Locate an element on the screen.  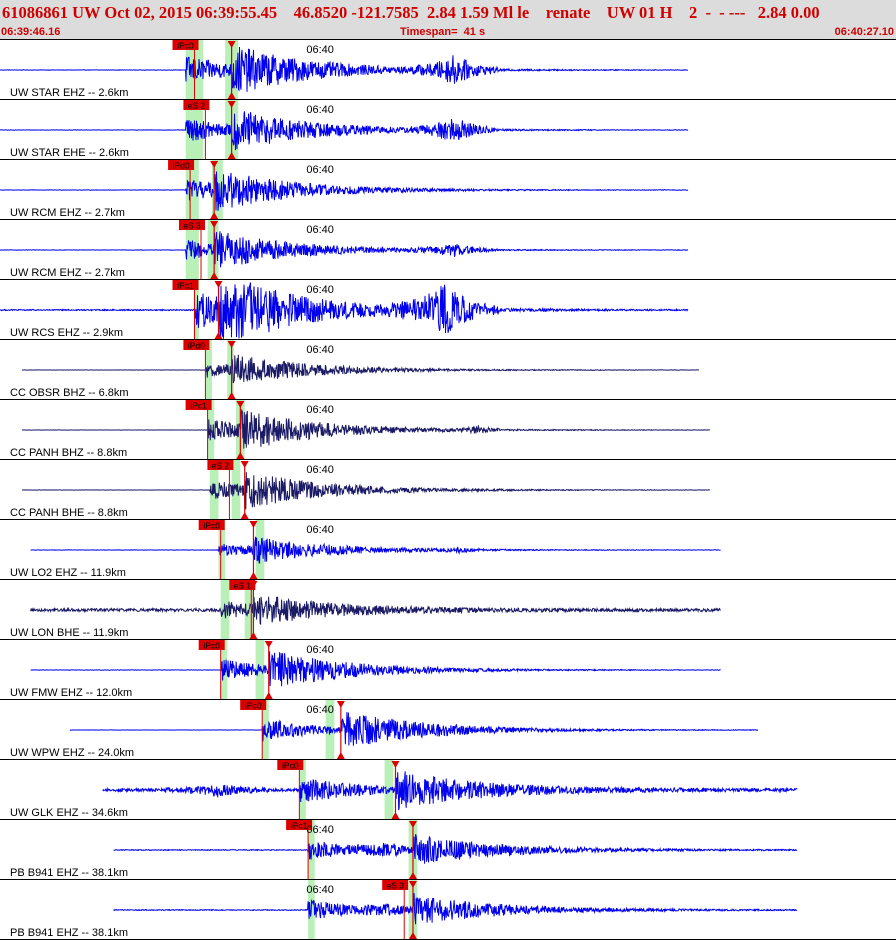
trace-row: iPd0 06:40 CC OBSR BHZ -- 6.8km is located at coordinates (448, 370).